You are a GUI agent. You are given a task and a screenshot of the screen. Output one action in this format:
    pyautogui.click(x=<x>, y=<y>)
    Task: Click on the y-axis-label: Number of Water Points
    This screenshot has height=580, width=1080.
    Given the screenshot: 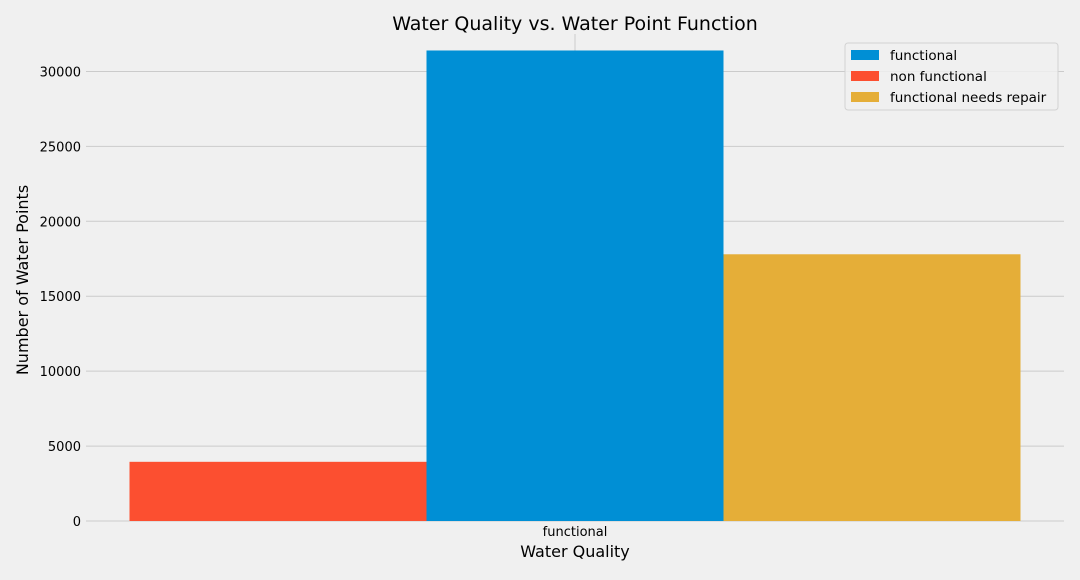 What is the action you would take?
    pyautogui.click(x=22, y=280)
    